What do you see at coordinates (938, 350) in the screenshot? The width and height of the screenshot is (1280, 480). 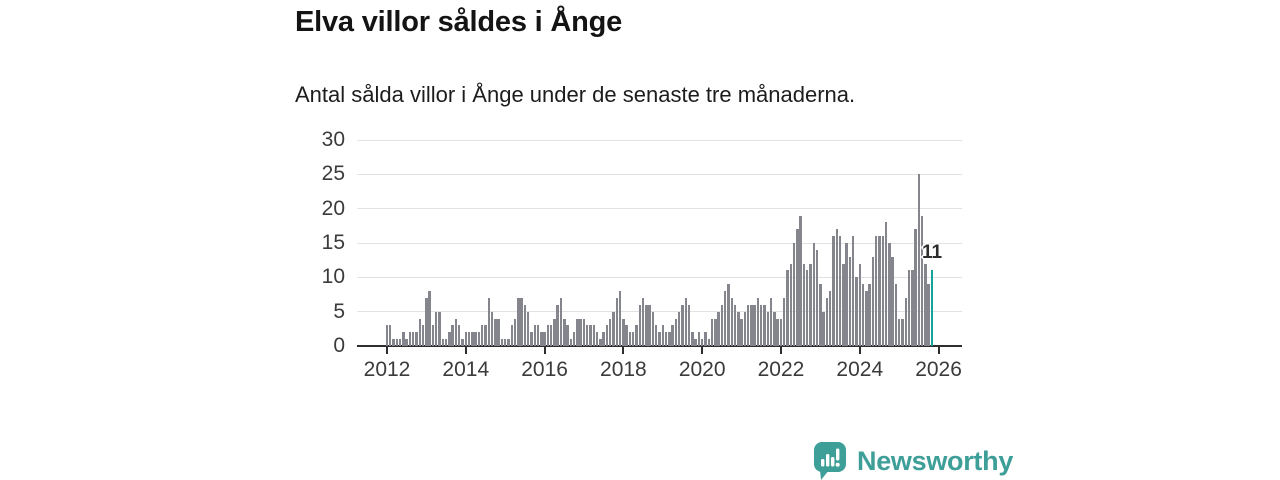 I see `x-tick-2026` at bounding box center [938, 350].